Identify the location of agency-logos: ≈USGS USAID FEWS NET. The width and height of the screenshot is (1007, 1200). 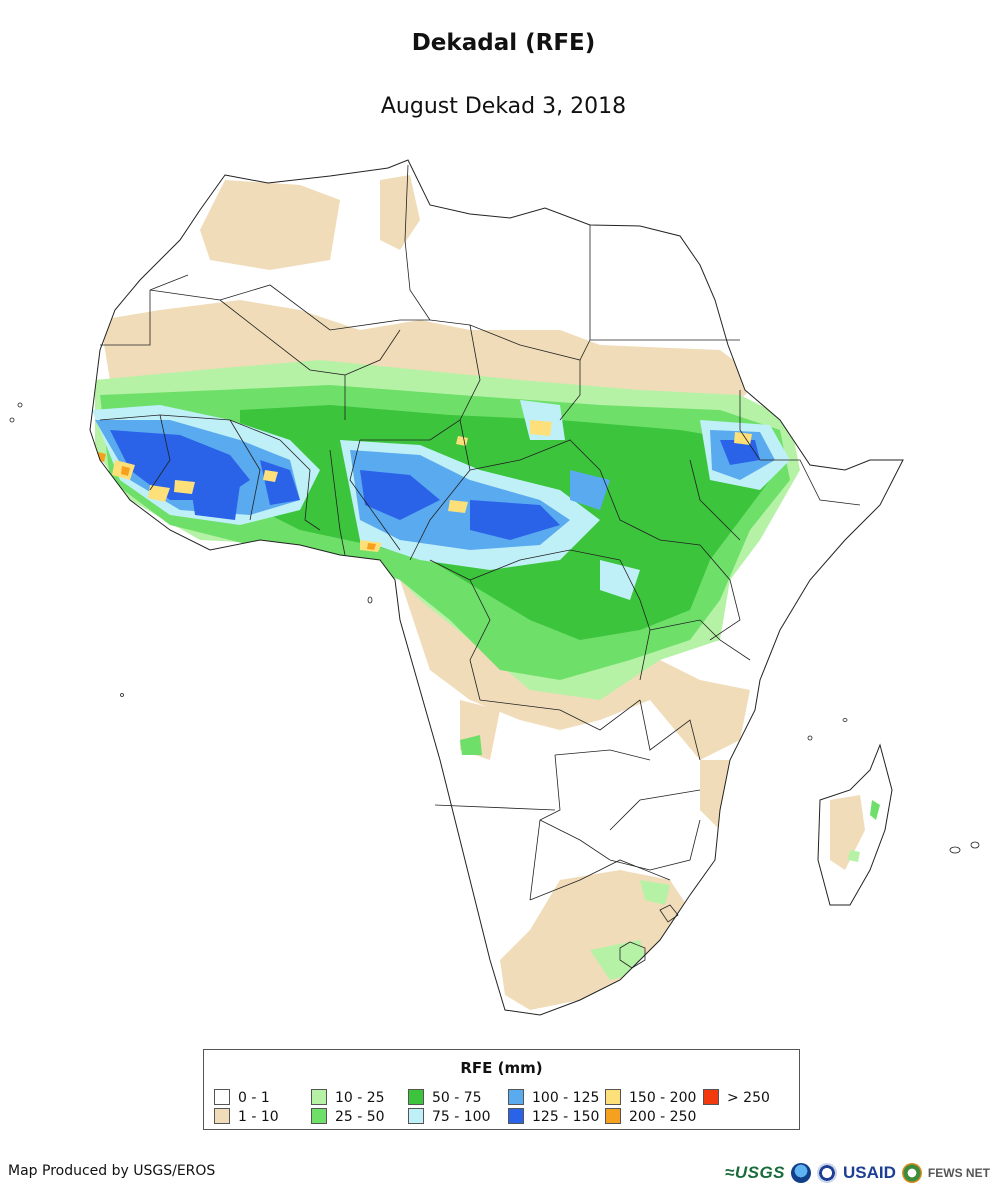
(862, 1173).